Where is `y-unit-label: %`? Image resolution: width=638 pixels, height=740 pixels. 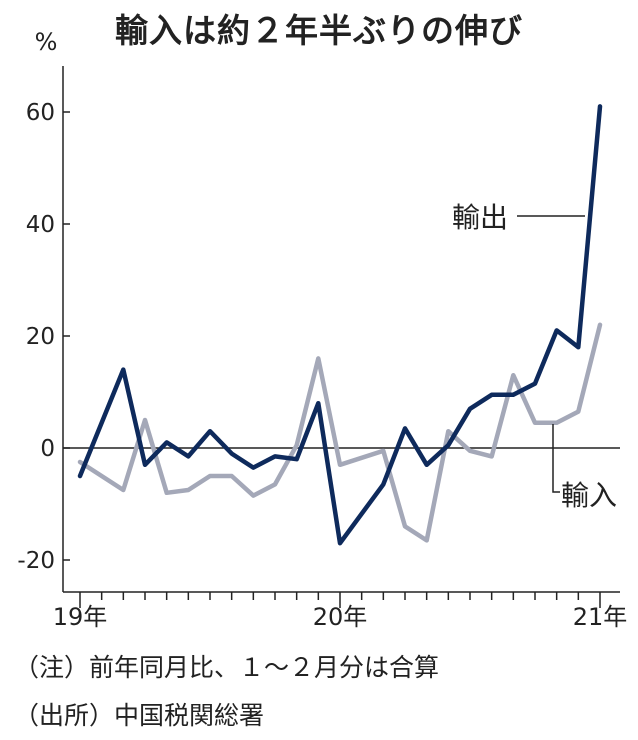
y-unit-label: % is located at coordinates (46, 42).